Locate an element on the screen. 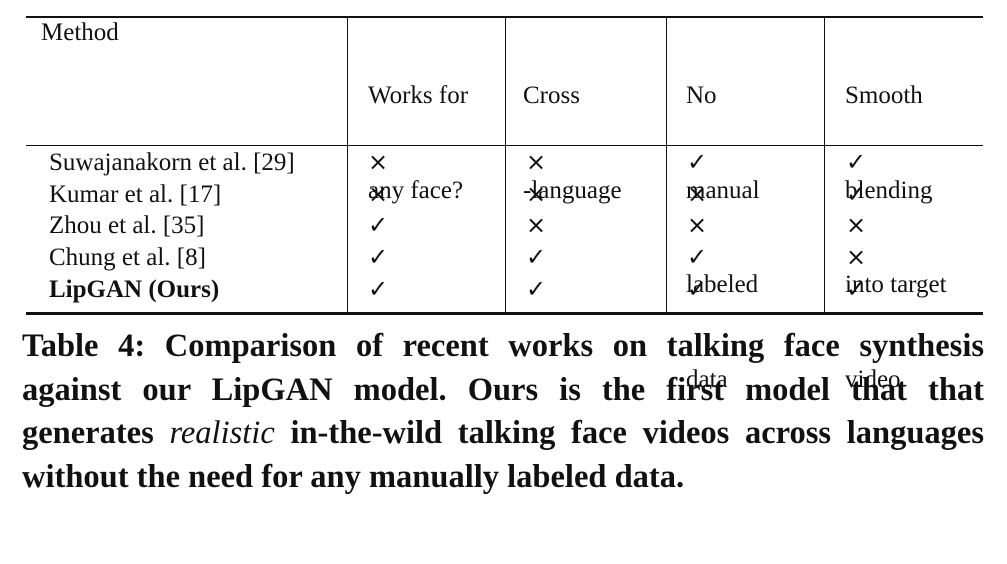 Image resolution: width=1007 pixels, height=564 pixels. caption-emphasis: realistic is located at coordinates (222, 433).